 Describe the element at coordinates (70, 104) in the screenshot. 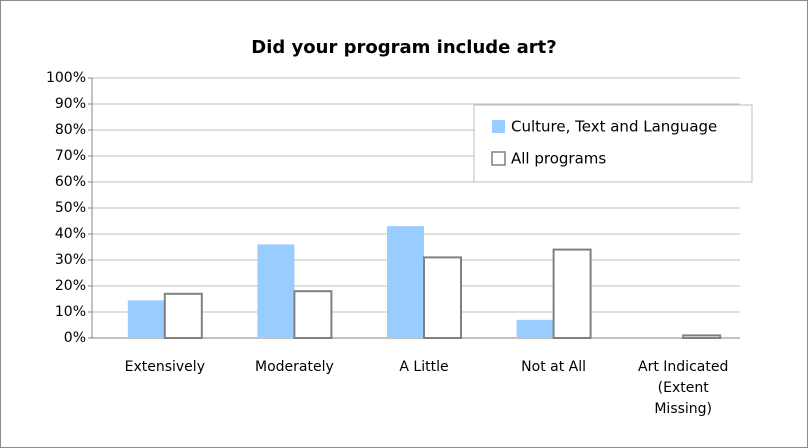

I see `y-tick-label: 90%` at that location.